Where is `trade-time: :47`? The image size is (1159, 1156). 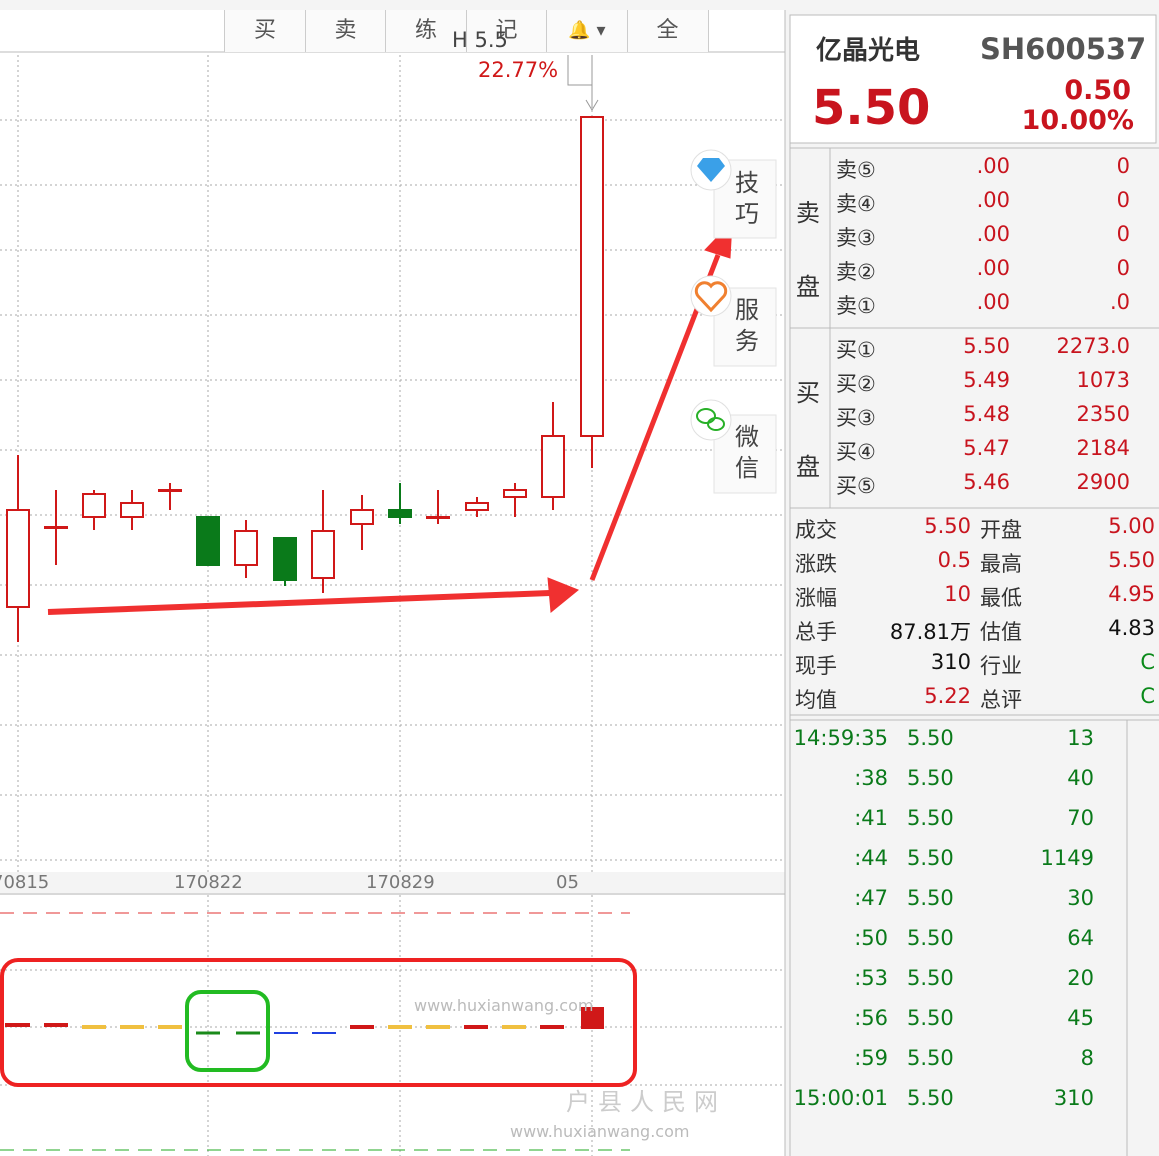 trade-time: :47 is located at coordinates (871, 898).